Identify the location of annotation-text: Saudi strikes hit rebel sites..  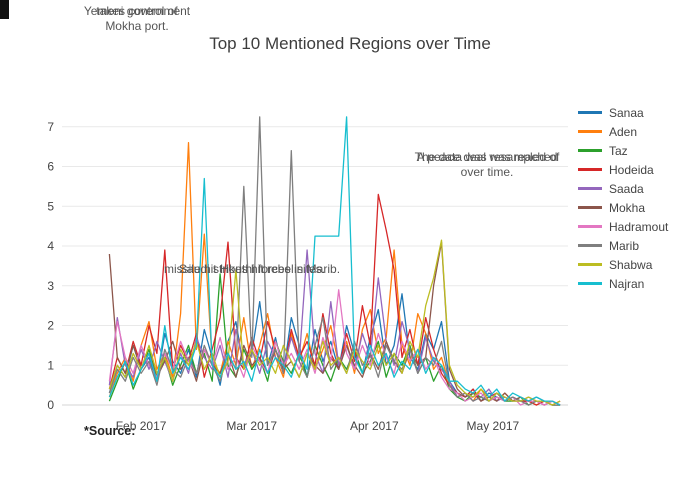
(252, 269).